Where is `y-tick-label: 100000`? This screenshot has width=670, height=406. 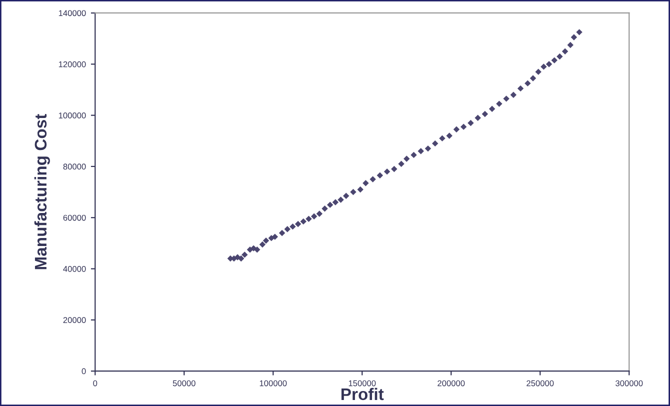
y-tick-label: 100000 is located at coordinates (72, 115).